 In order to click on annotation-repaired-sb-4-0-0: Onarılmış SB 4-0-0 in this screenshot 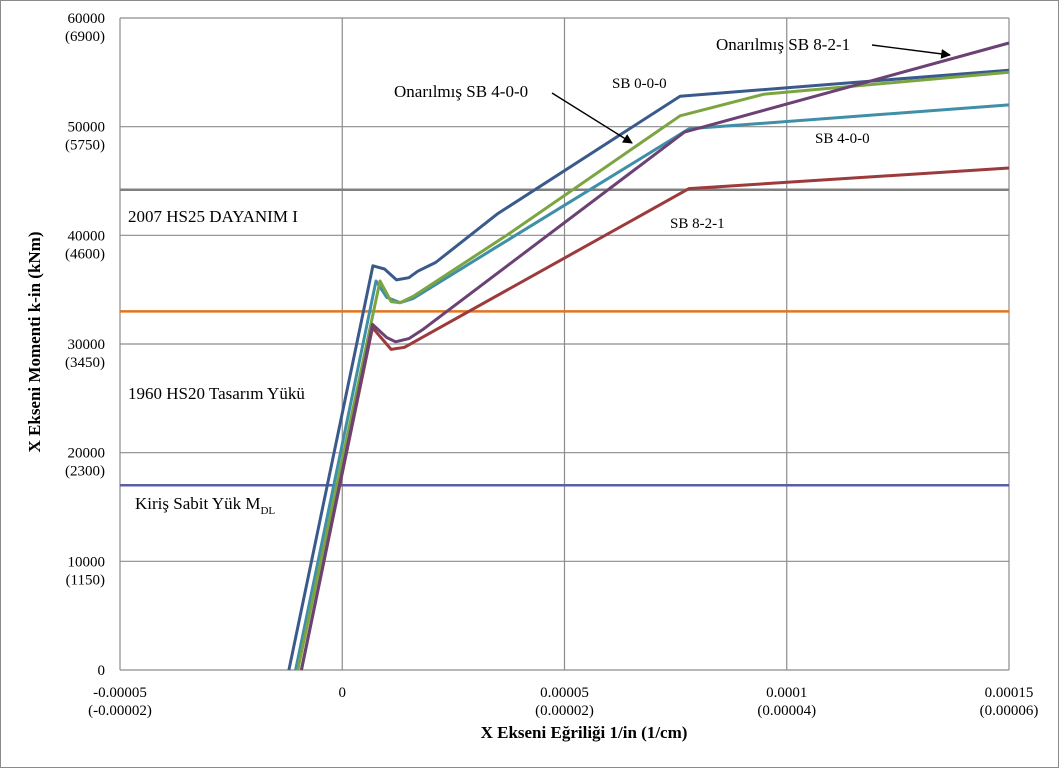, I will do `click(461, 91)`.